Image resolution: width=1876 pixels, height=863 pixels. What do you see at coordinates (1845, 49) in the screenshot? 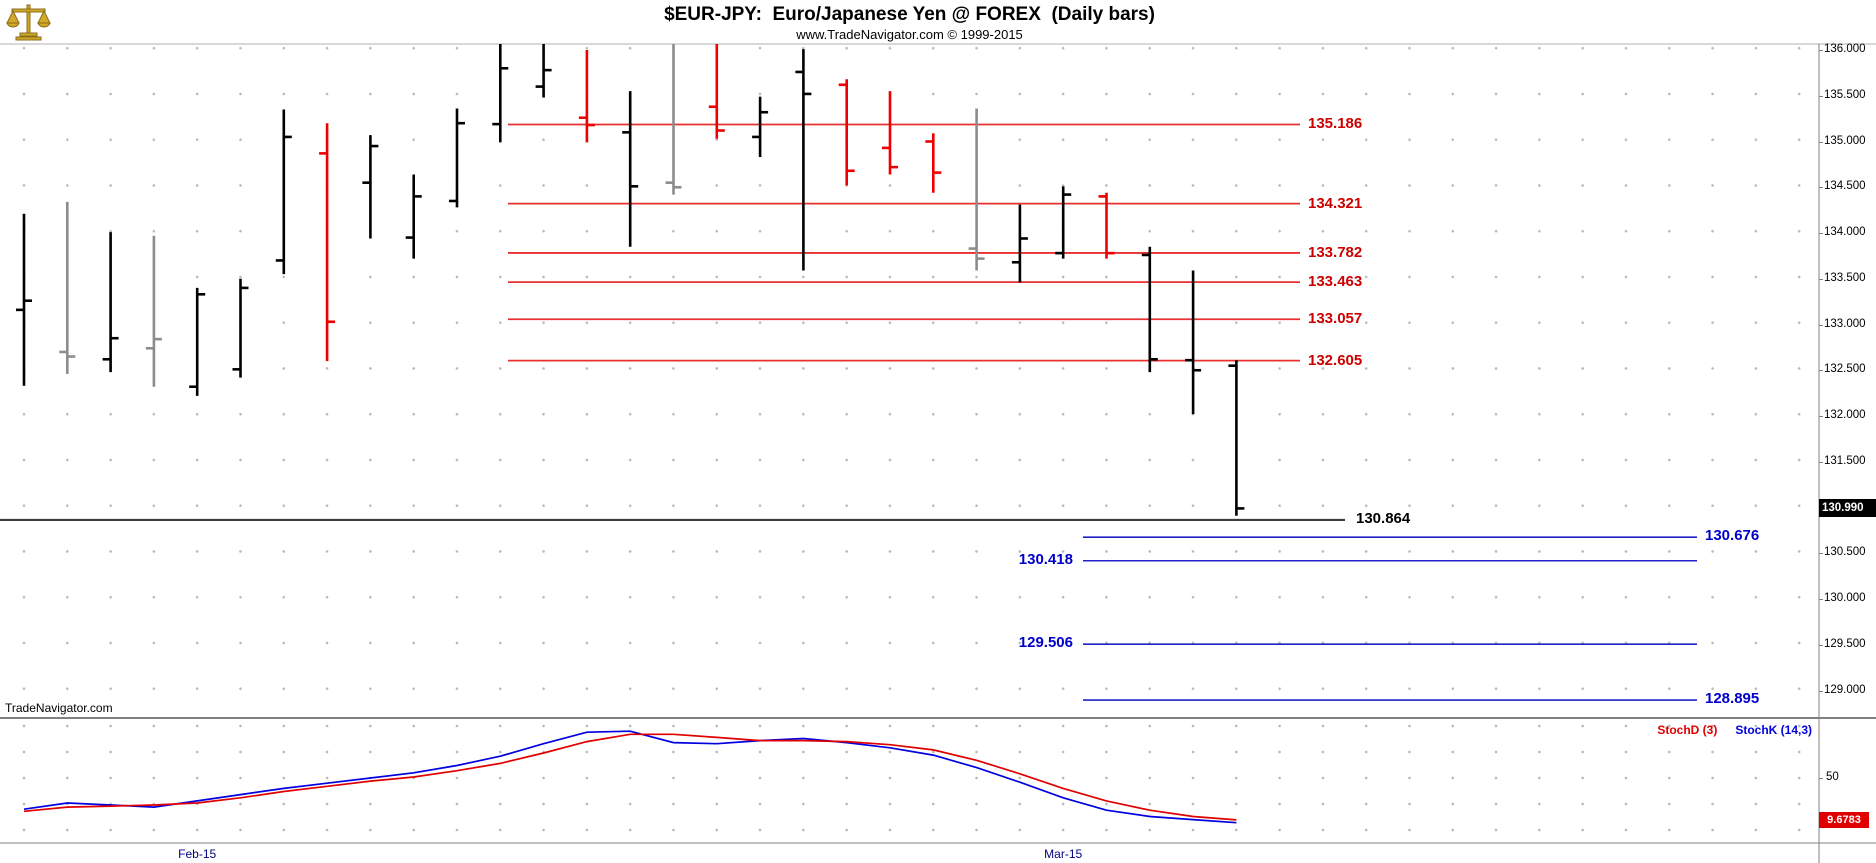
I see `price-axis-tick-label: 136.000` at bounding box center [1845, 49].